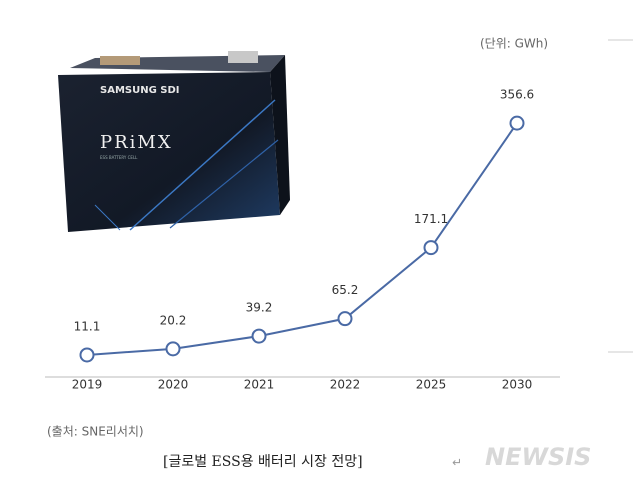 The height and width of the screenshot is (486, 633). Describe the element at coordinates (140, 90) in the screenshot. I see `brand: SAMSUNG SDI` at that location.